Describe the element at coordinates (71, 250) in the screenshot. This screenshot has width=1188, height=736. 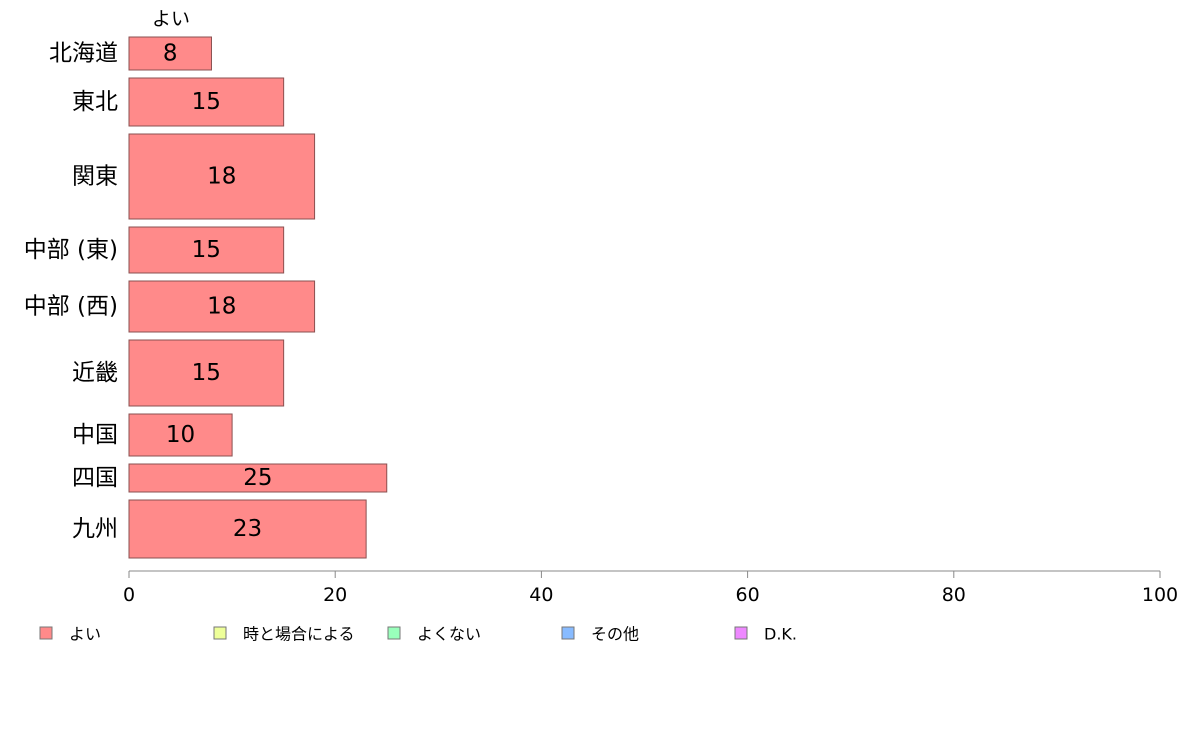
I see `category-label: 中部 (東)` at that location.